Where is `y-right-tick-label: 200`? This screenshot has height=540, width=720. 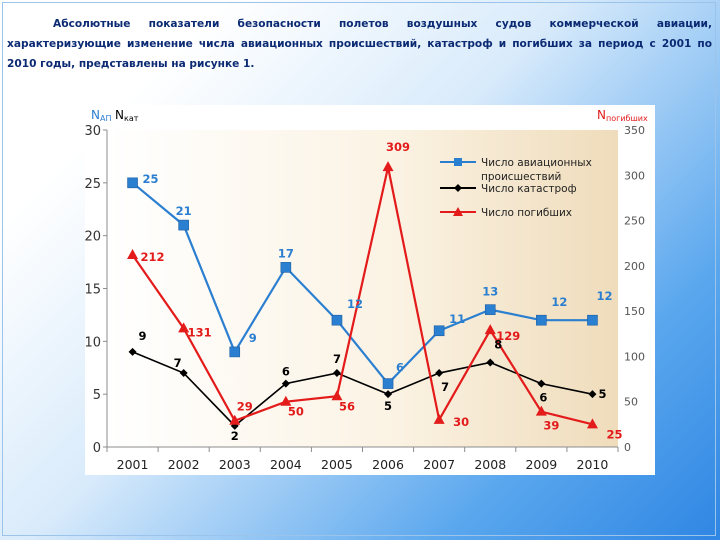 y-right-tick-label: 200 is located at coordinates (634, 266).